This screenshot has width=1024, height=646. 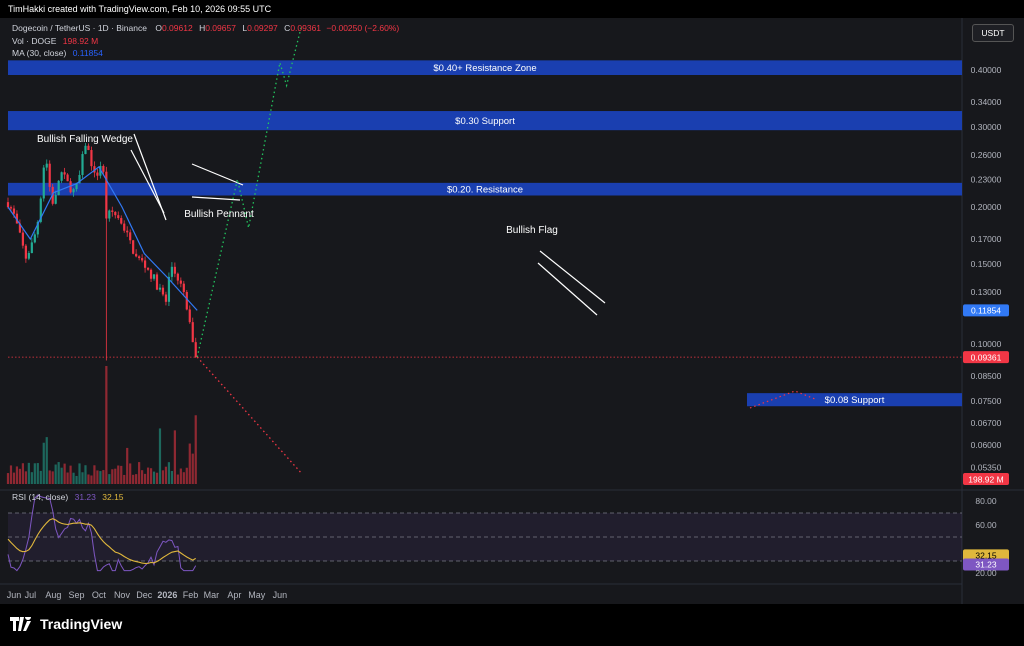 I want to click on price-tick-label: 0.20000, so click(x=986, y=207).